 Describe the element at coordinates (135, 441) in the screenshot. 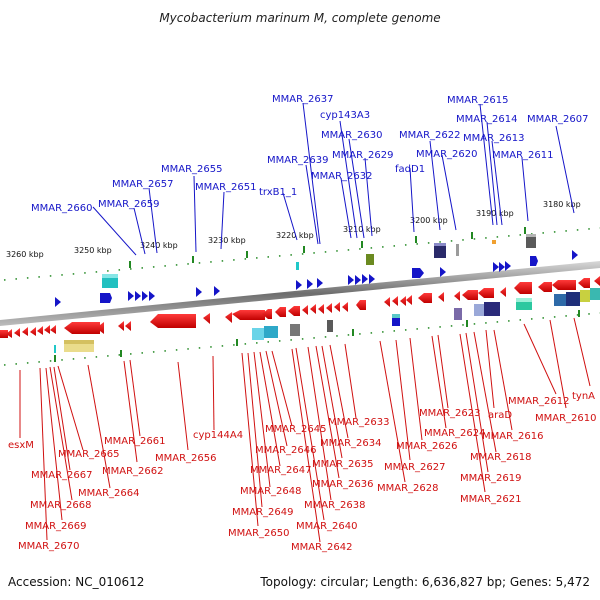

I see `gene-label: MMAR_2661` at that location.